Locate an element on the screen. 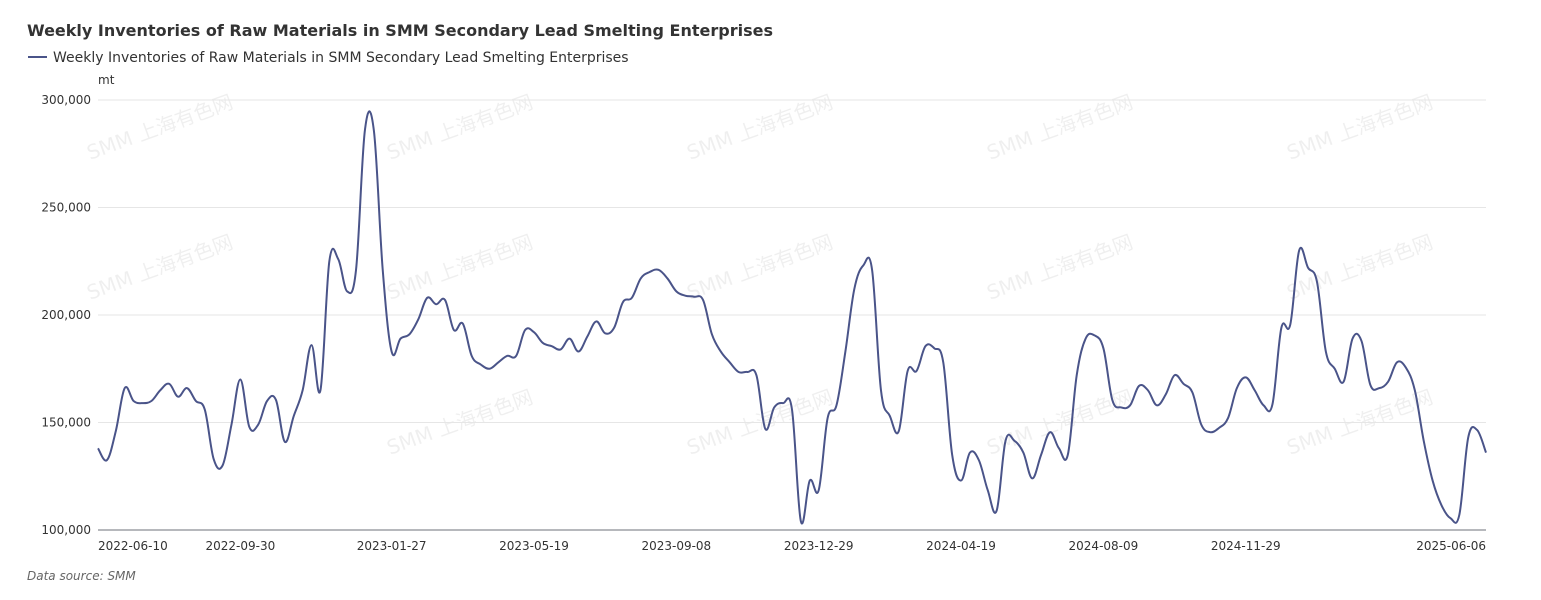  y-tick-label: 300,000 is located at coordinates (66, 100).